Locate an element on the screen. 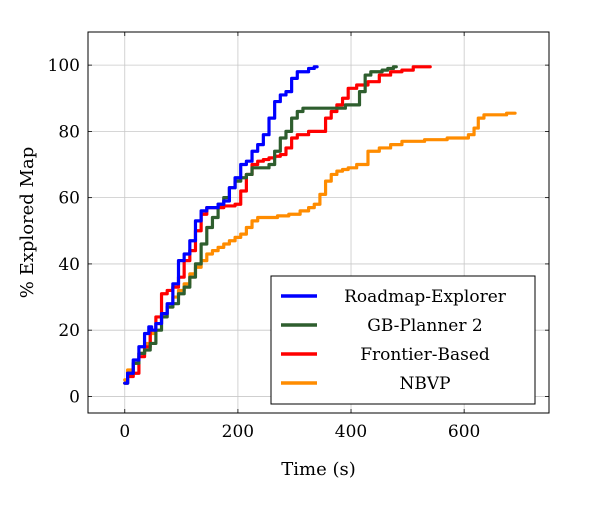  legend-label: Frontier-Based is located at coordinates (425, 355).